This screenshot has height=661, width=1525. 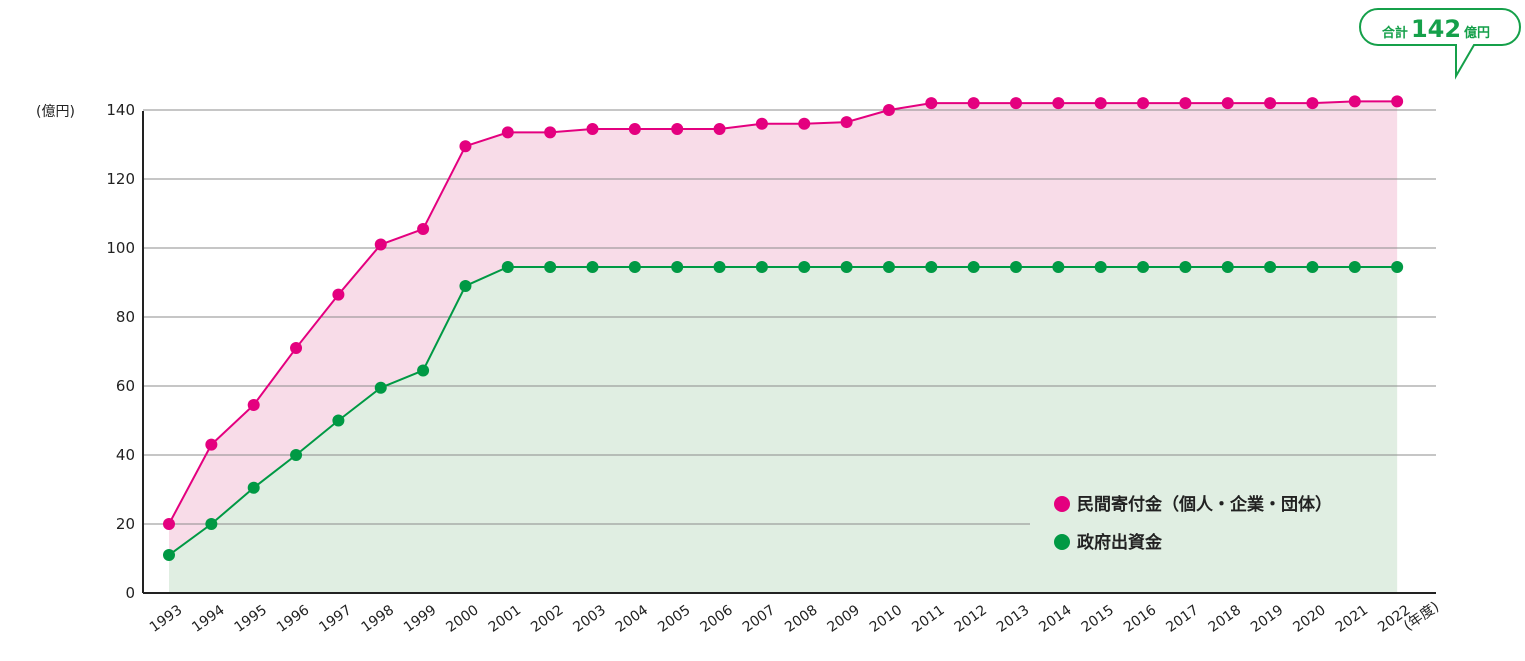 I want to click on x-tick-label: 2020, so click(x=1309, y=619).